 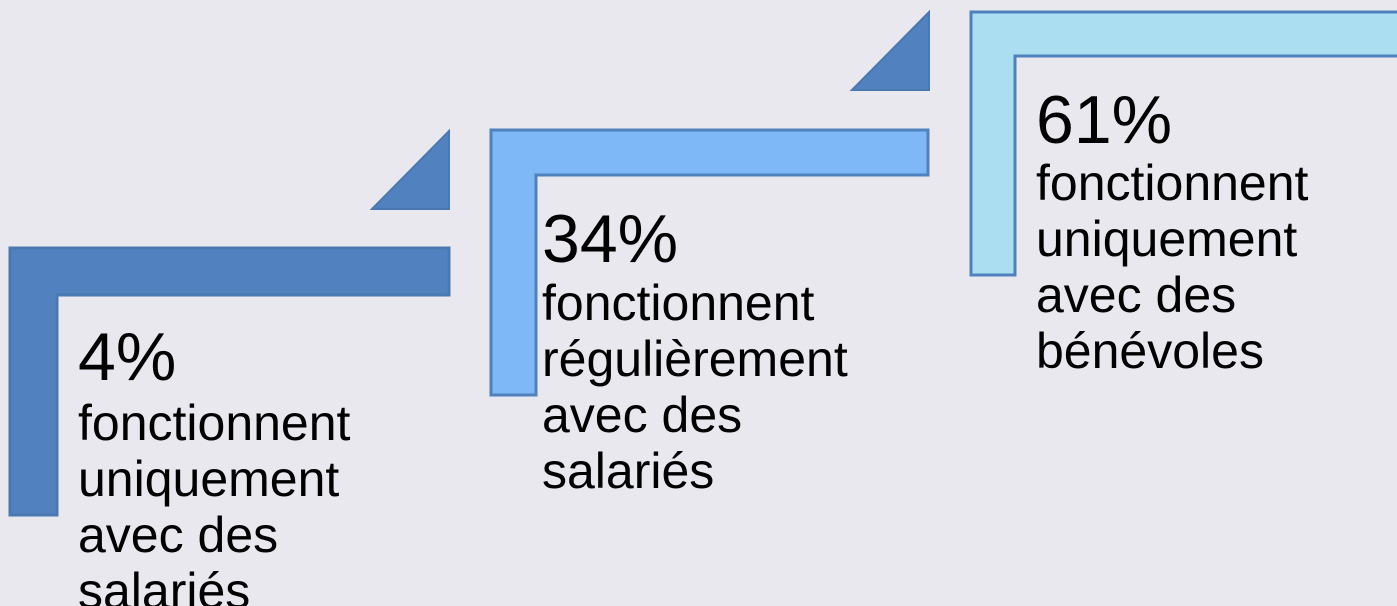 I want to click on step-text-line: bénévoles, so click(x=1150, y=351).